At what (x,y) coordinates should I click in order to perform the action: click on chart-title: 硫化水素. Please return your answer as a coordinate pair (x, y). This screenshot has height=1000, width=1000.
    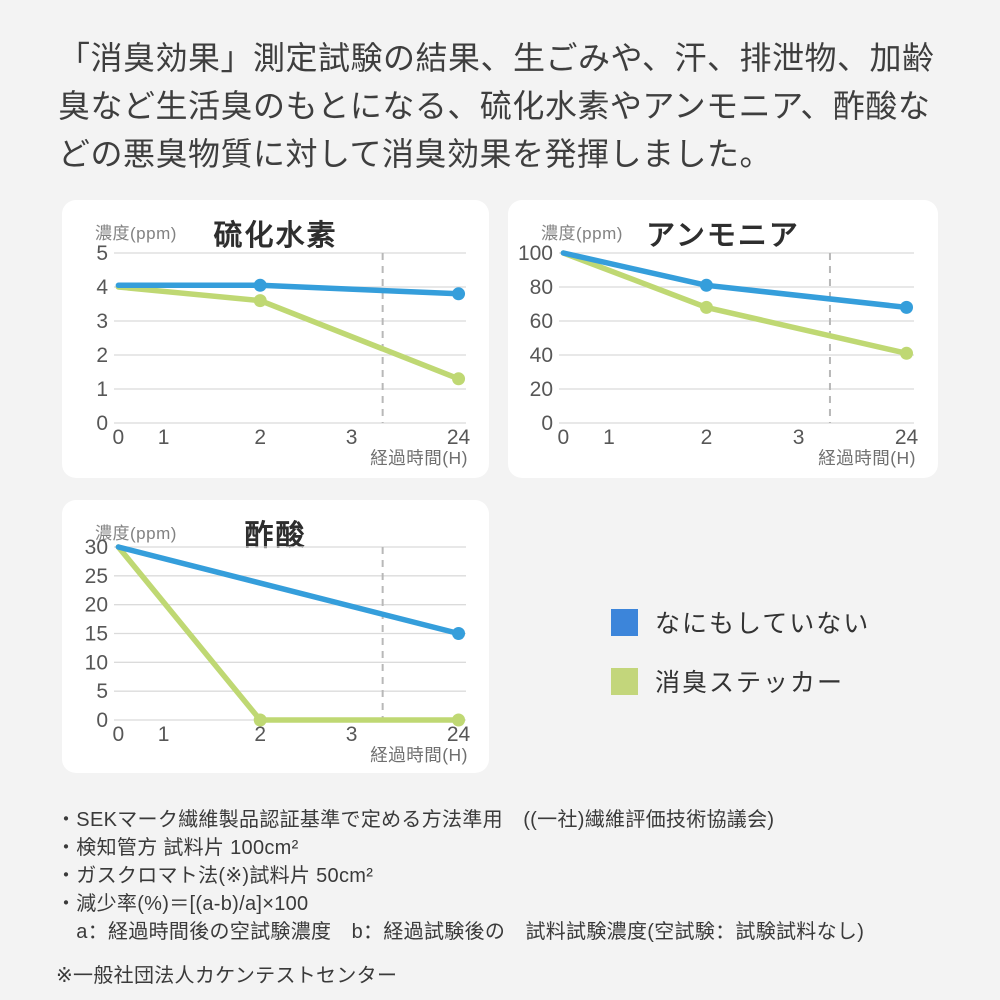
    Looking at the image, I should click on (275, 236).